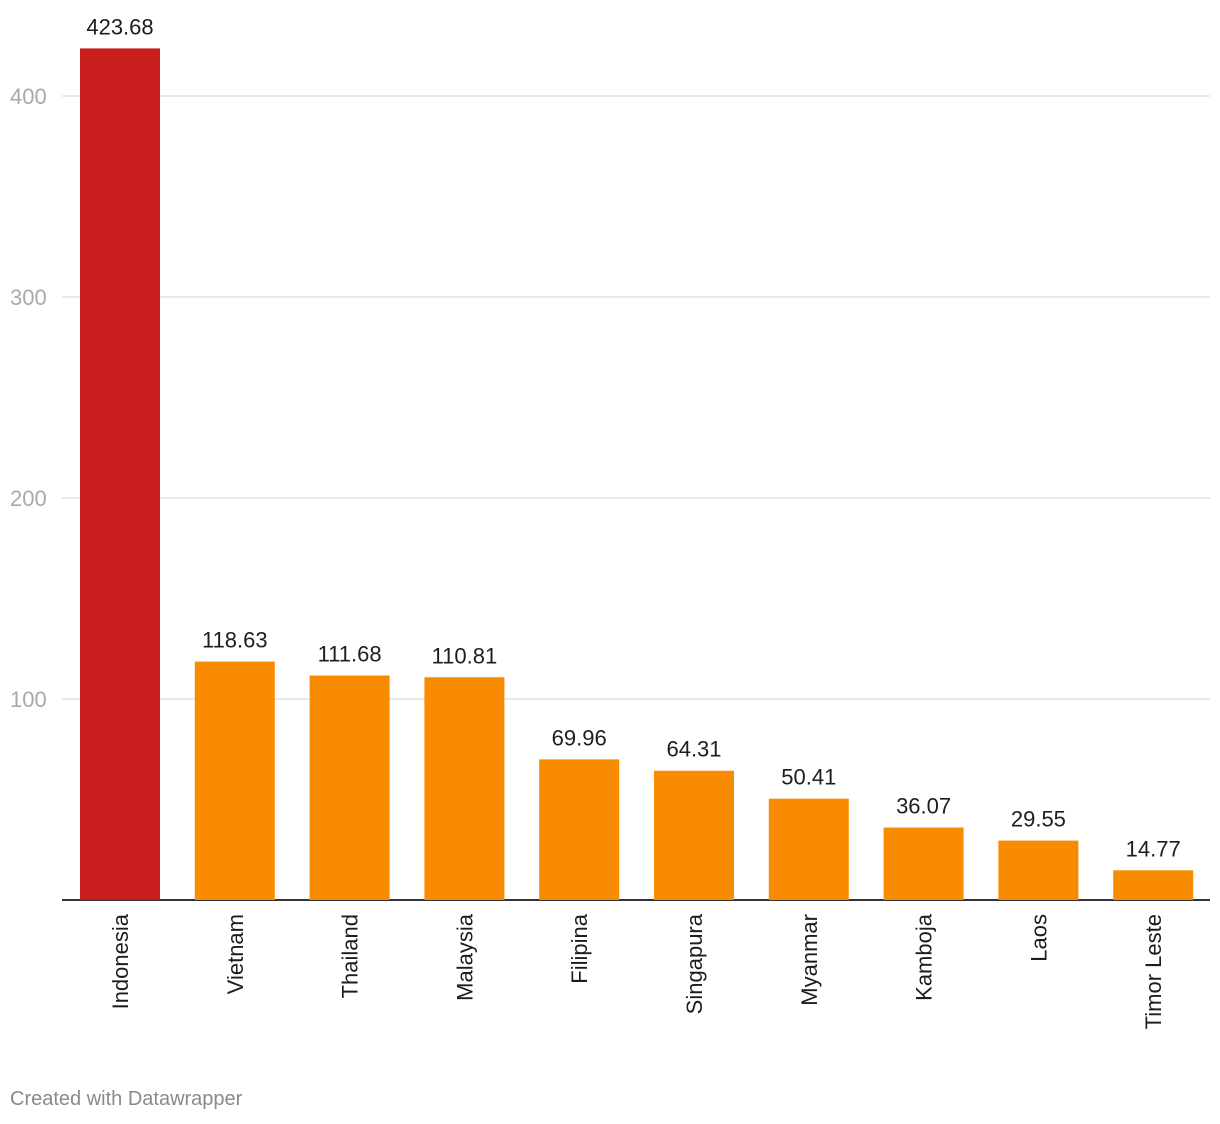  I want to click on bar-laos, so click(1038, 870).